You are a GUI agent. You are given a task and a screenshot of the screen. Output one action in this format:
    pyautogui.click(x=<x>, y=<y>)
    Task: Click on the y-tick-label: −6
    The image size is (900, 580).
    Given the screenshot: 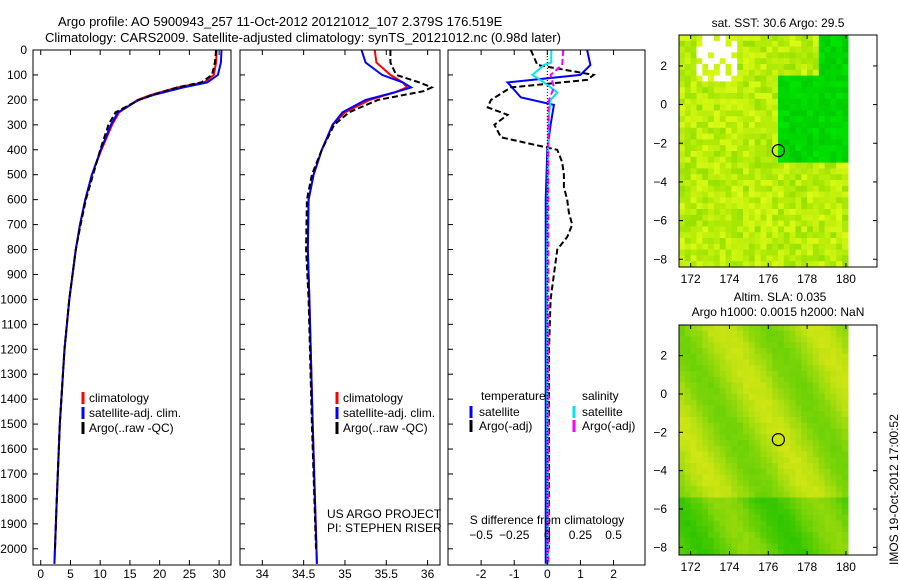 What is the action you would take?
    pyautogui.click(x=660, y=221)
    